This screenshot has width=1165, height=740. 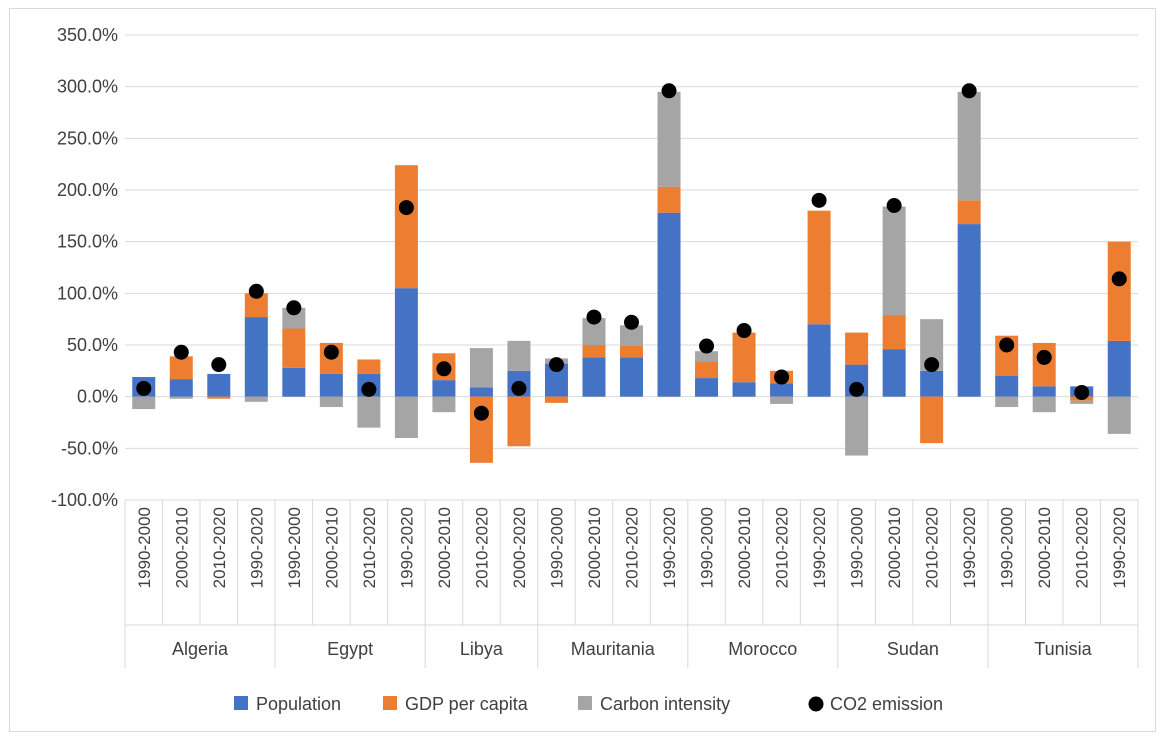 I want to click on legend-label: Carbon intensity, so click(x=665, y=704).